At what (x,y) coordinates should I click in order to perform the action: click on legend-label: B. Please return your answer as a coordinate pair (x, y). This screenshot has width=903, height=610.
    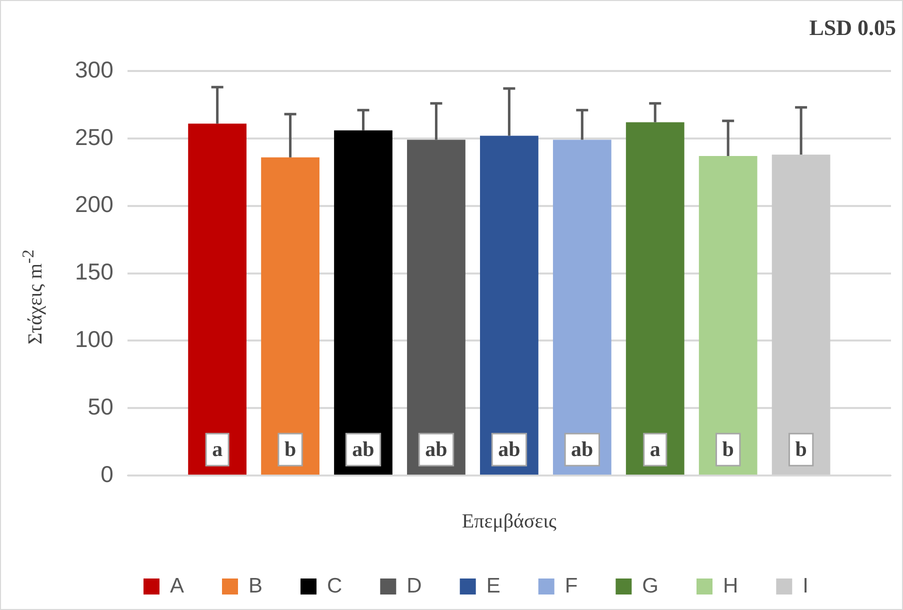
    Looking at the image, I should click on (255, 586).